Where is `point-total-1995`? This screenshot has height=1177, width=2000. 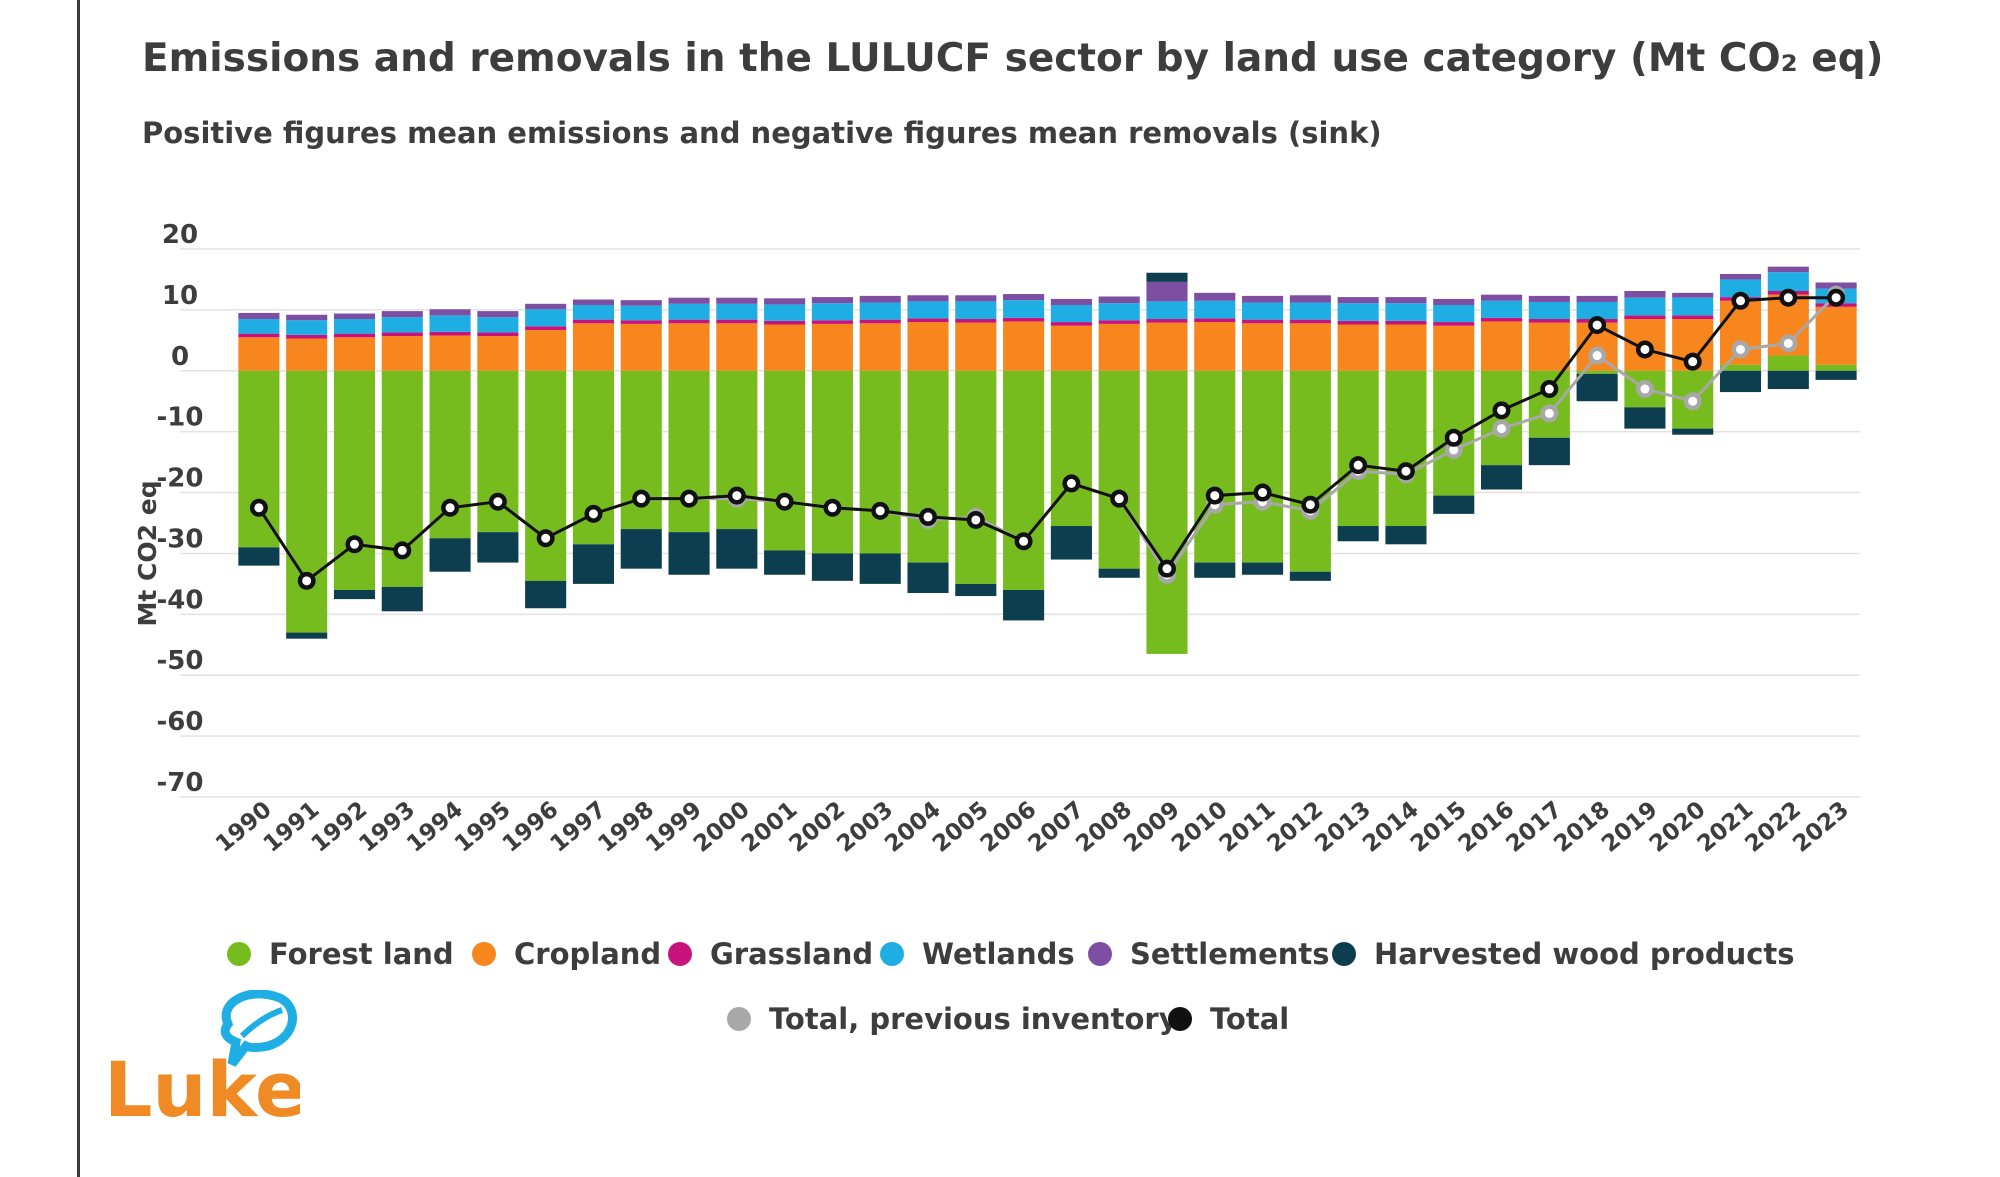
point-total-1995 is located at coordinates (498, 502).